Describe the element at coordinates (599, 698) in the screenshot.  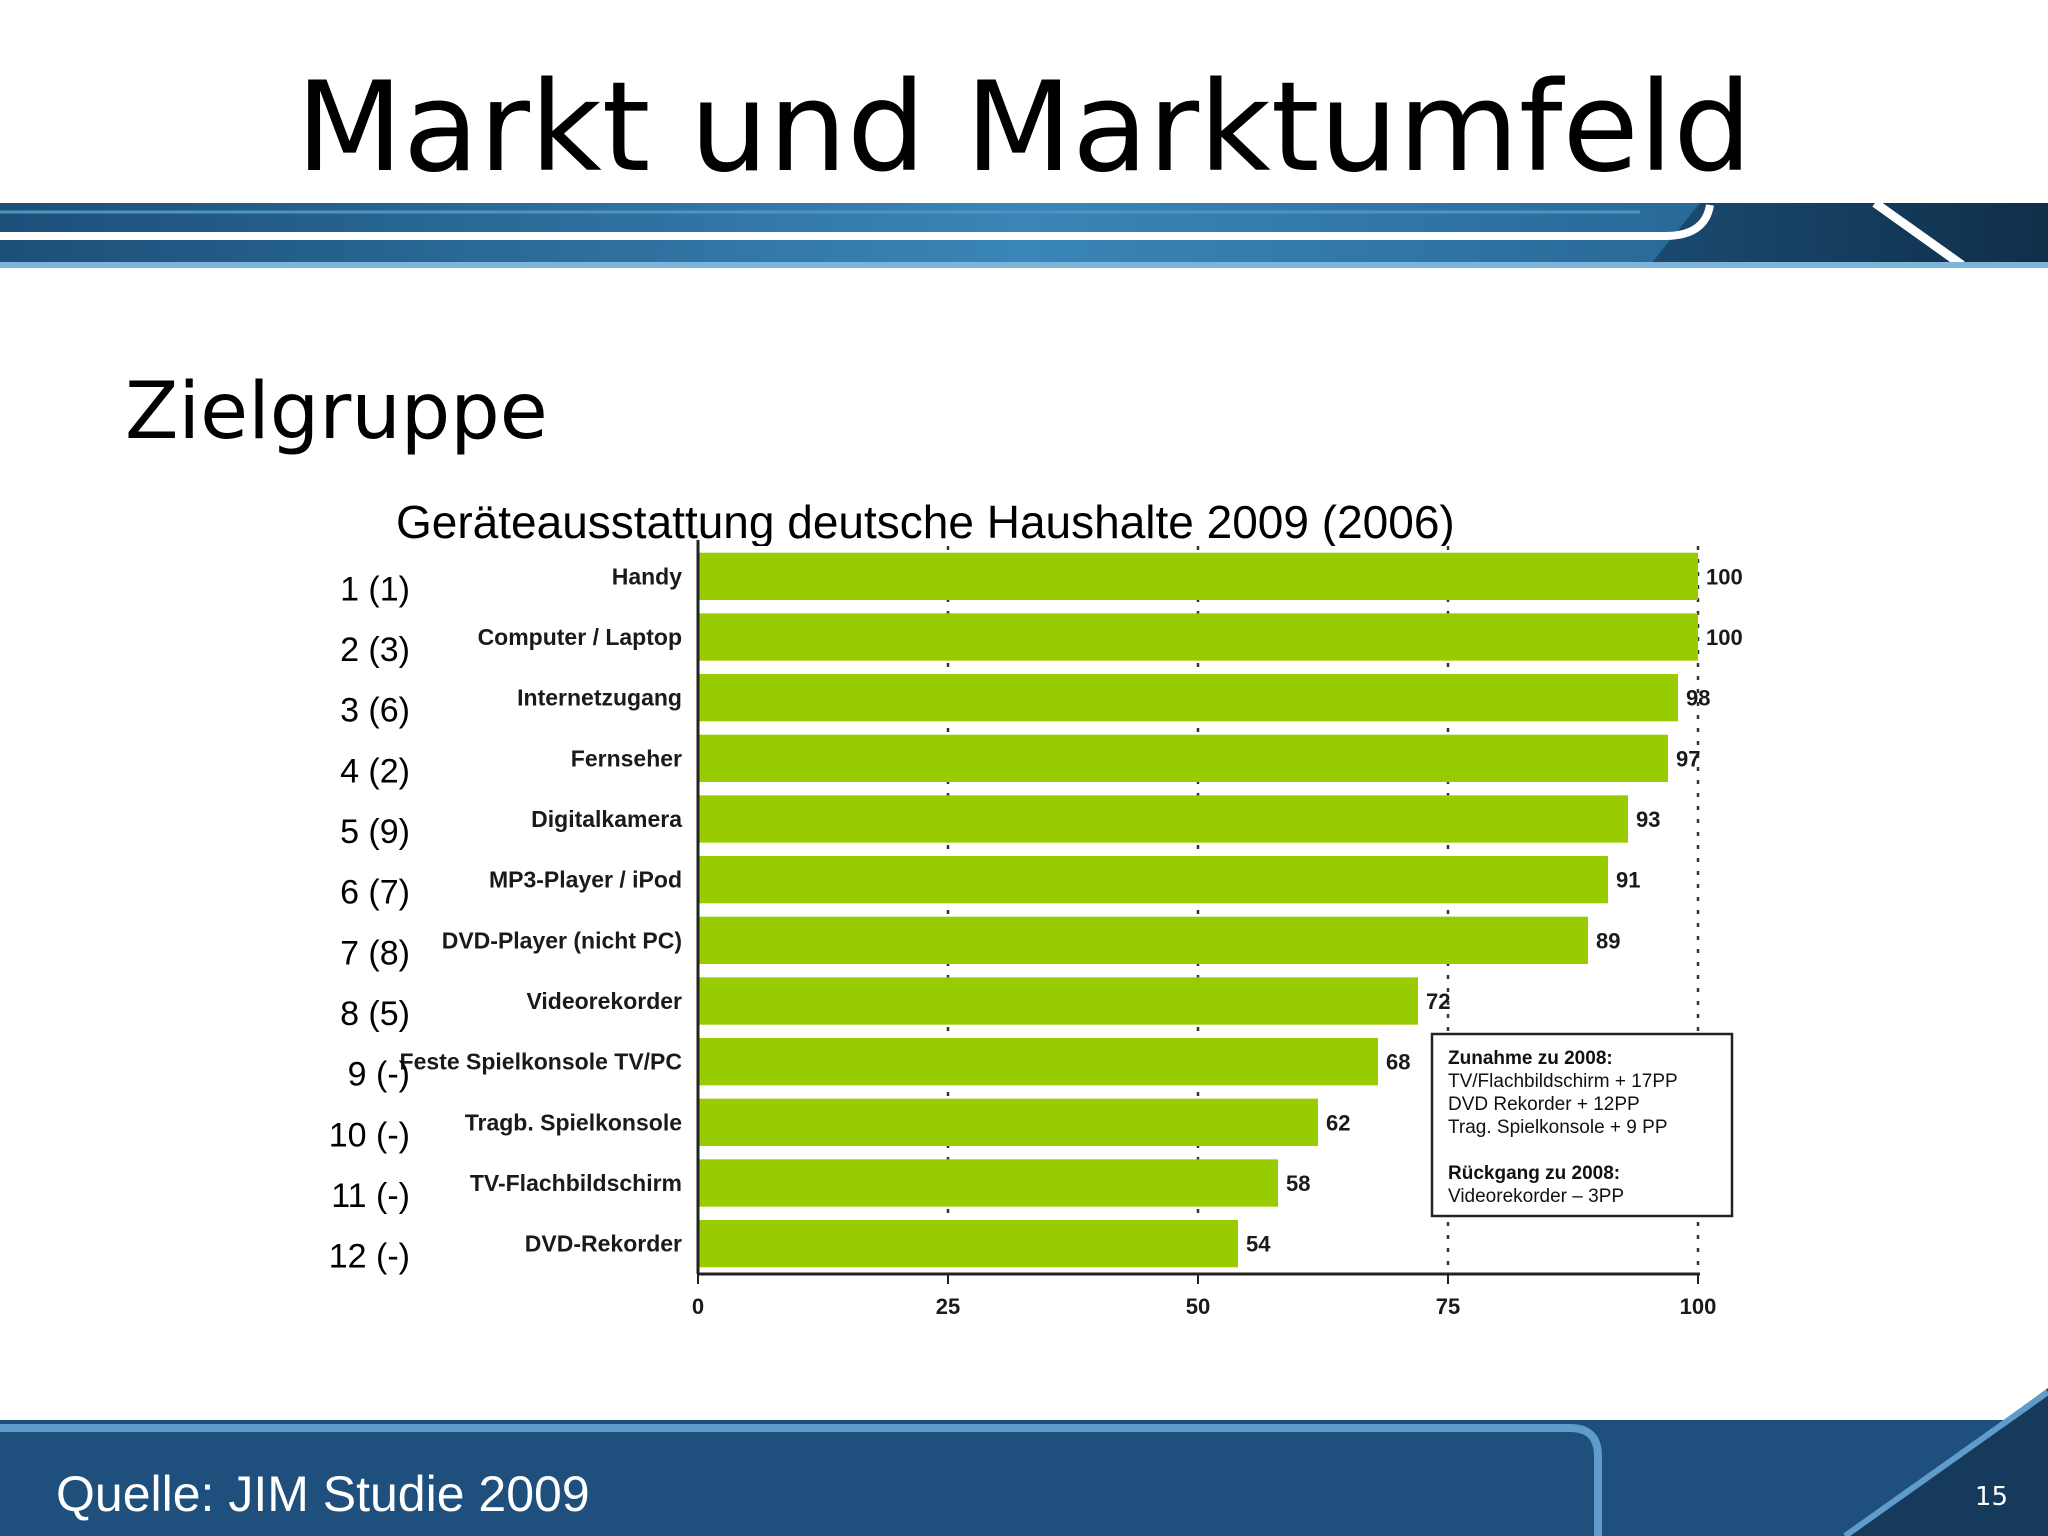
I see `category-label: Internetzugang` at that location.